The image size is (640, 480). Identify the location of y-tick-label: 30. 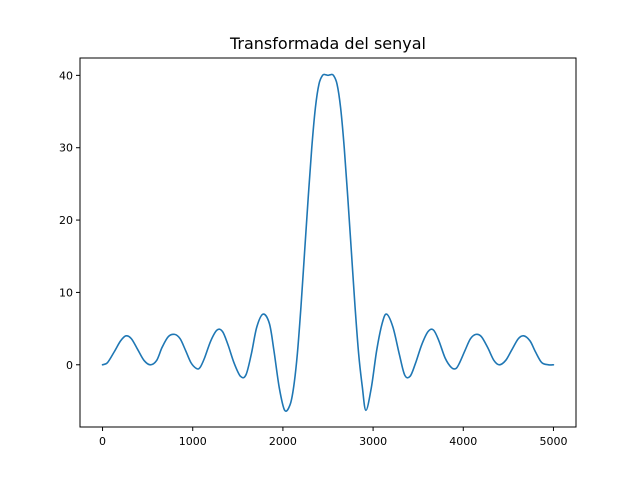
(66, 148).